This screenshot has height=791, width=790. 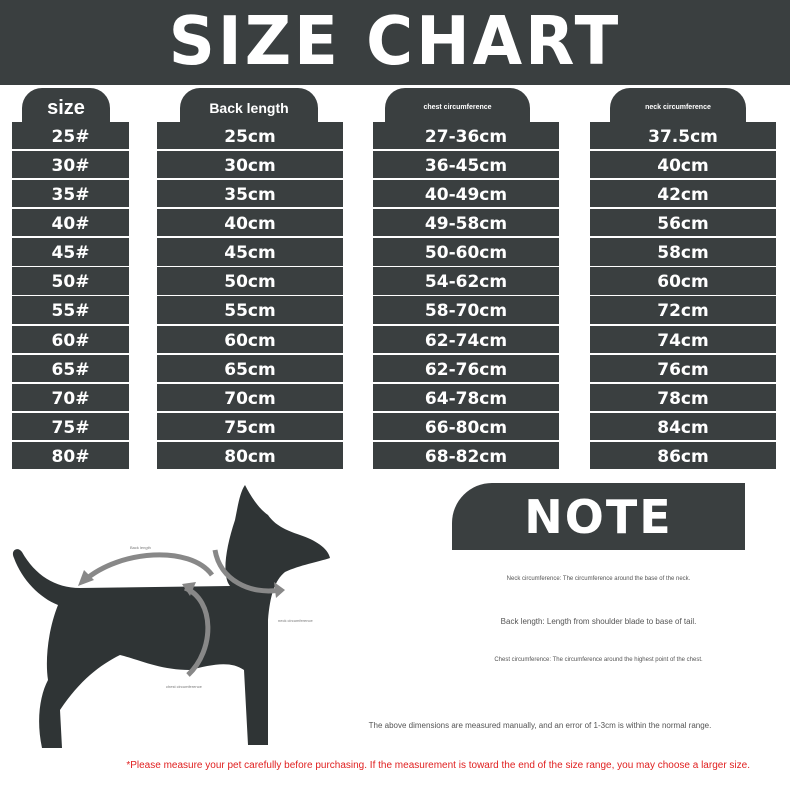 What do you see at coordinates (250, 455) in the screenshot?
I see `table-cell: 80cm` at bounding box center [250, 455].